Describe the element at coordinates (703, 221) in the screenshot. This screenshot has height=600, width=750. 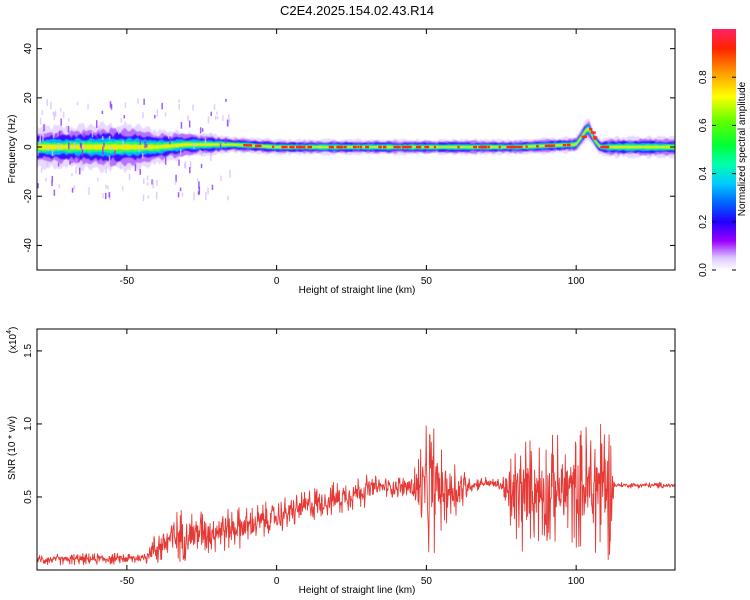
I see `colorbar-tick-label: 0.2` at that location.